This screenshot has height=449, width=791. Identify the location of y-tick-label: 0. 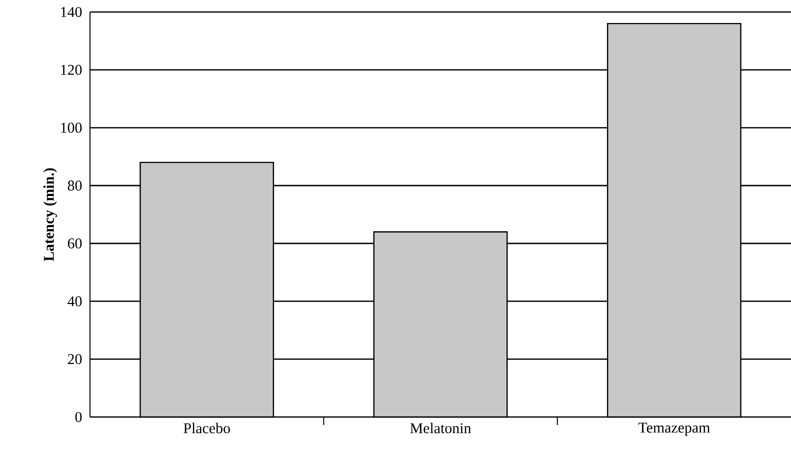
(78, 417).